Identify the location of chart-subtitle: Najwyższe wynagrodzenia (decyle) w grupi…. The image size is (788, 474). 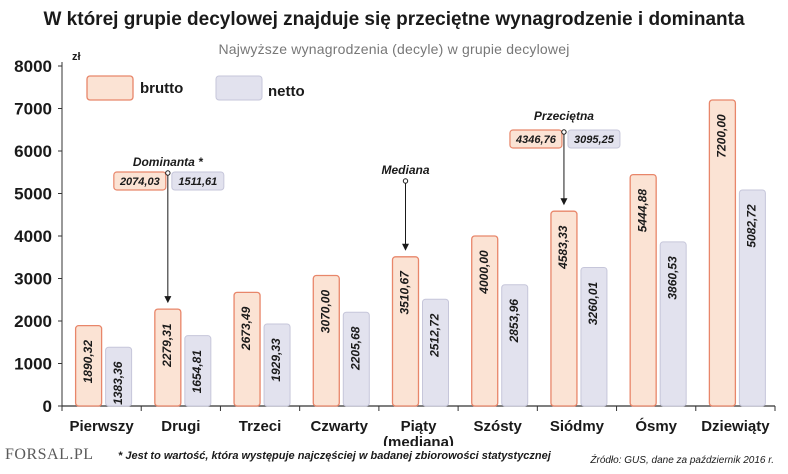
(394, 49).